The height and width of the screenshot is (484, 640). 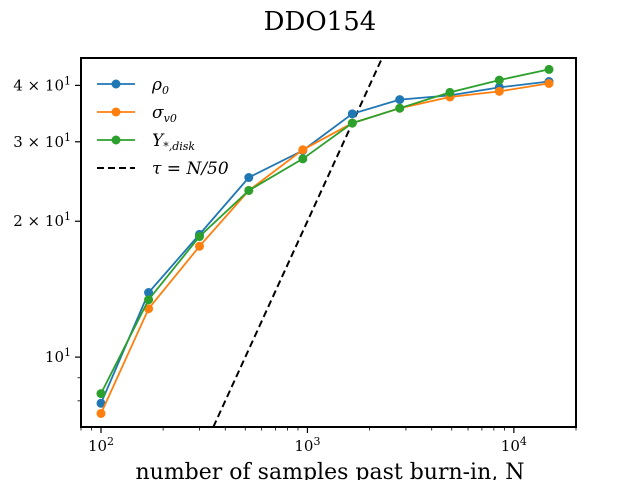 What do you see at coordinates (42, 141) in the screenshot?
I see `y-tick-label: 3 × 101` at bounding box center [42, 141].